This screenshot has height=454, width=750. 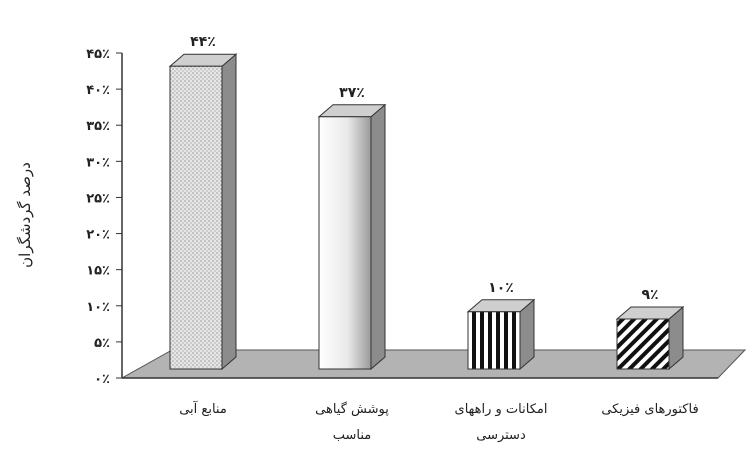 I want to click on y-tick-label: ۴۵٪, so click(x=98, y=54).